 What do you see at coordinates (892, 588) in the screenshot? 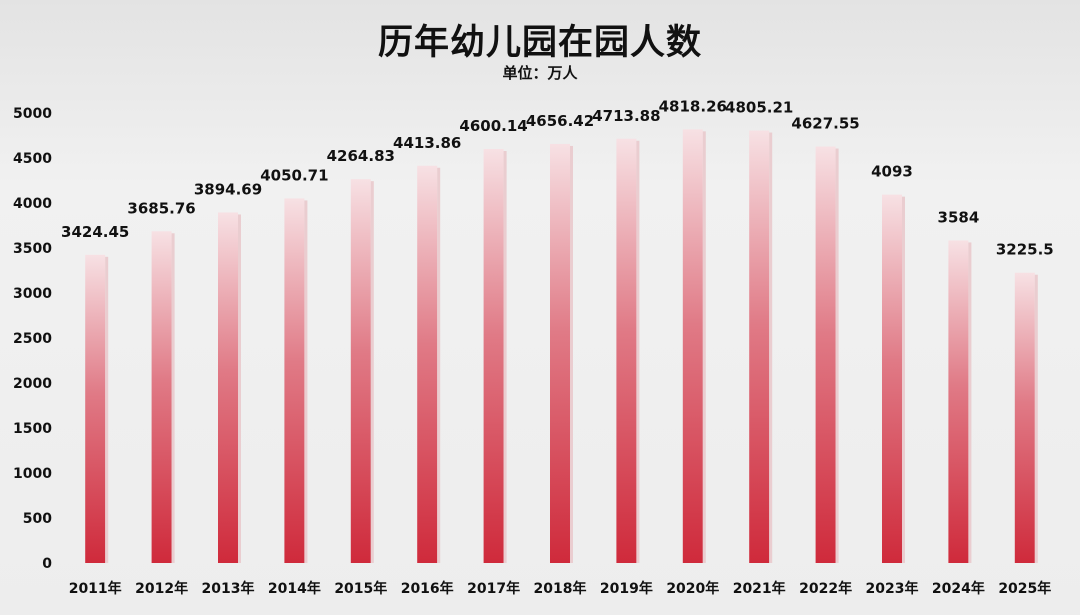
I see `x-tick-label: 2023年` at bounding box center [892, 588].